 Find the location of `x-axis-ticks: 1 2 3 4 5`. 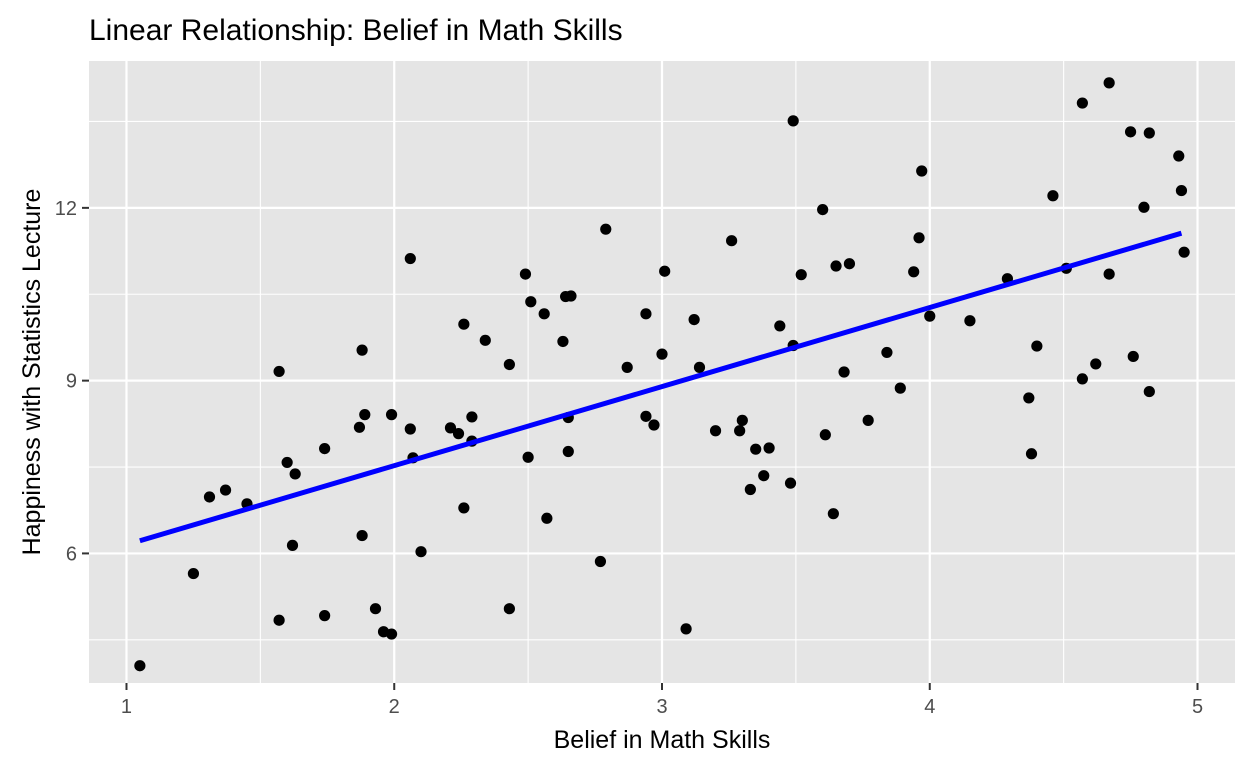

x-axis-ticks: 1 2 3 4 5 is located at coordinates (662, 700).